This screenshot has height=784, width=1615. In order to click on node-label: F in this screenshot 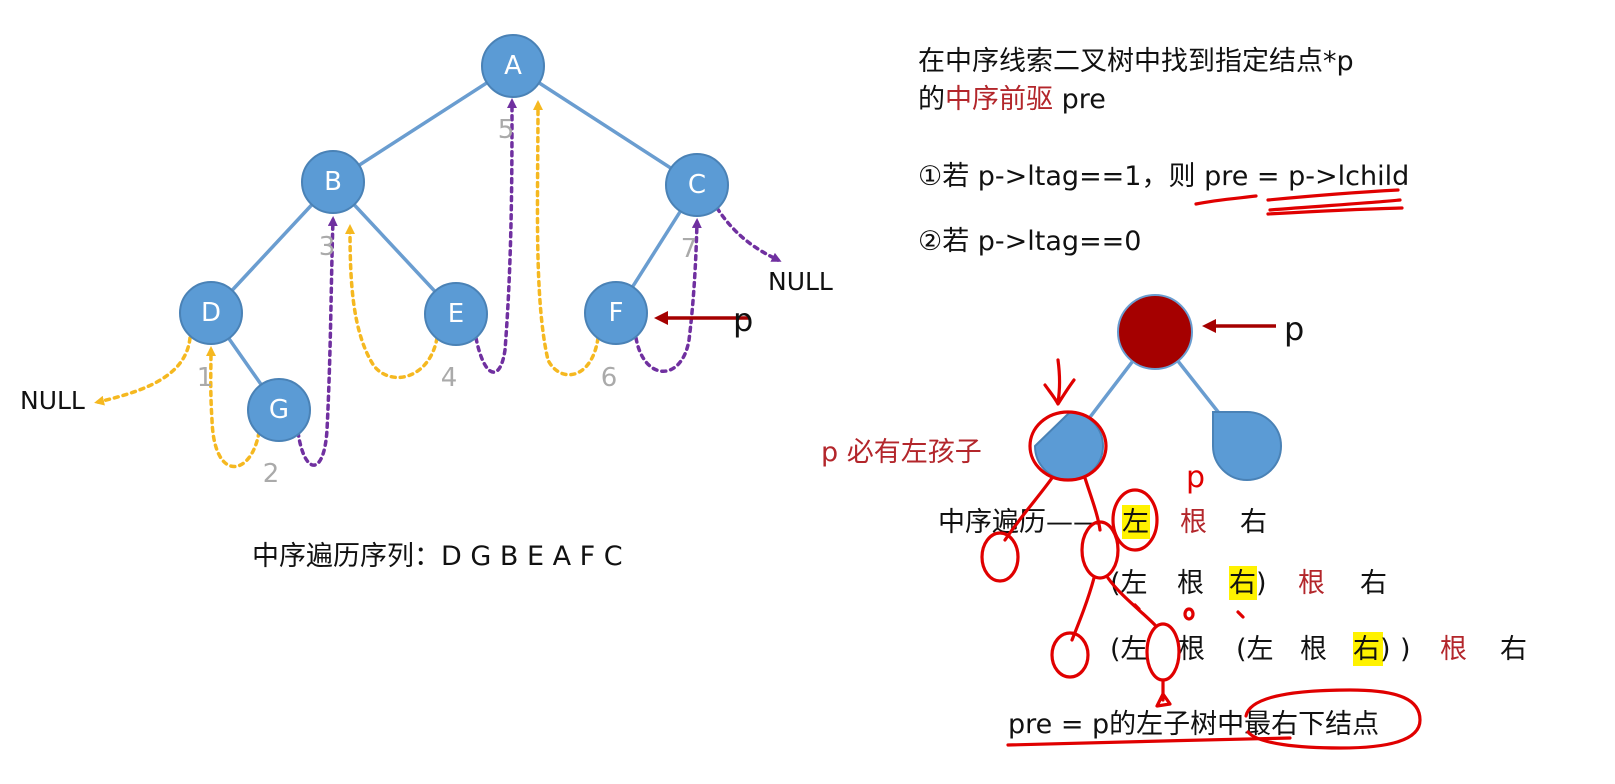, I will do `click(616, 313)`.